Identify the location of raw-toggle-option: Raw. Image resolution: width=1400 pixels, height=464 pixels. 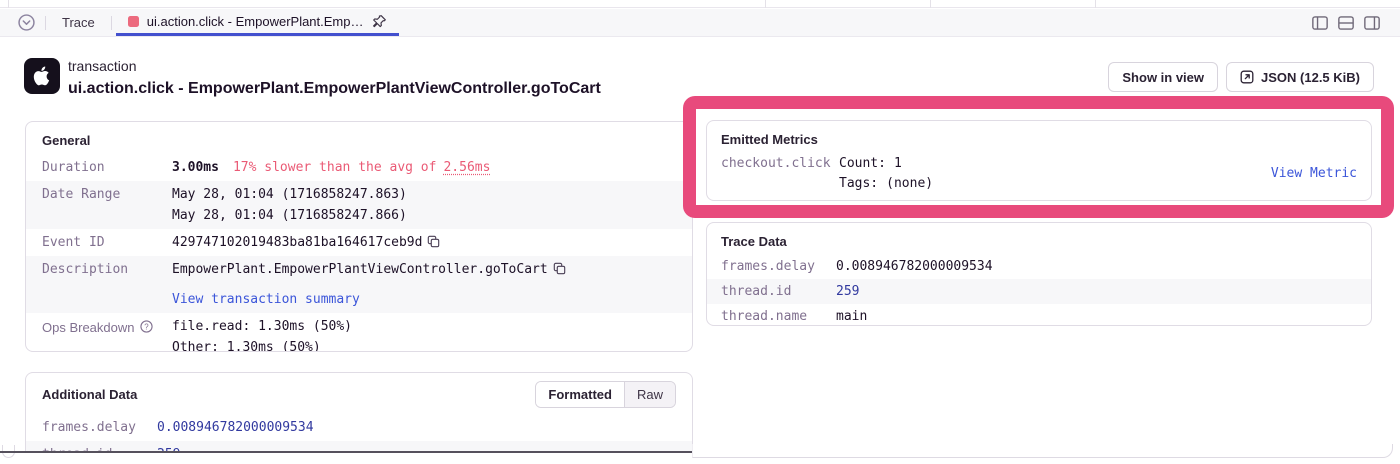
(649, 394).